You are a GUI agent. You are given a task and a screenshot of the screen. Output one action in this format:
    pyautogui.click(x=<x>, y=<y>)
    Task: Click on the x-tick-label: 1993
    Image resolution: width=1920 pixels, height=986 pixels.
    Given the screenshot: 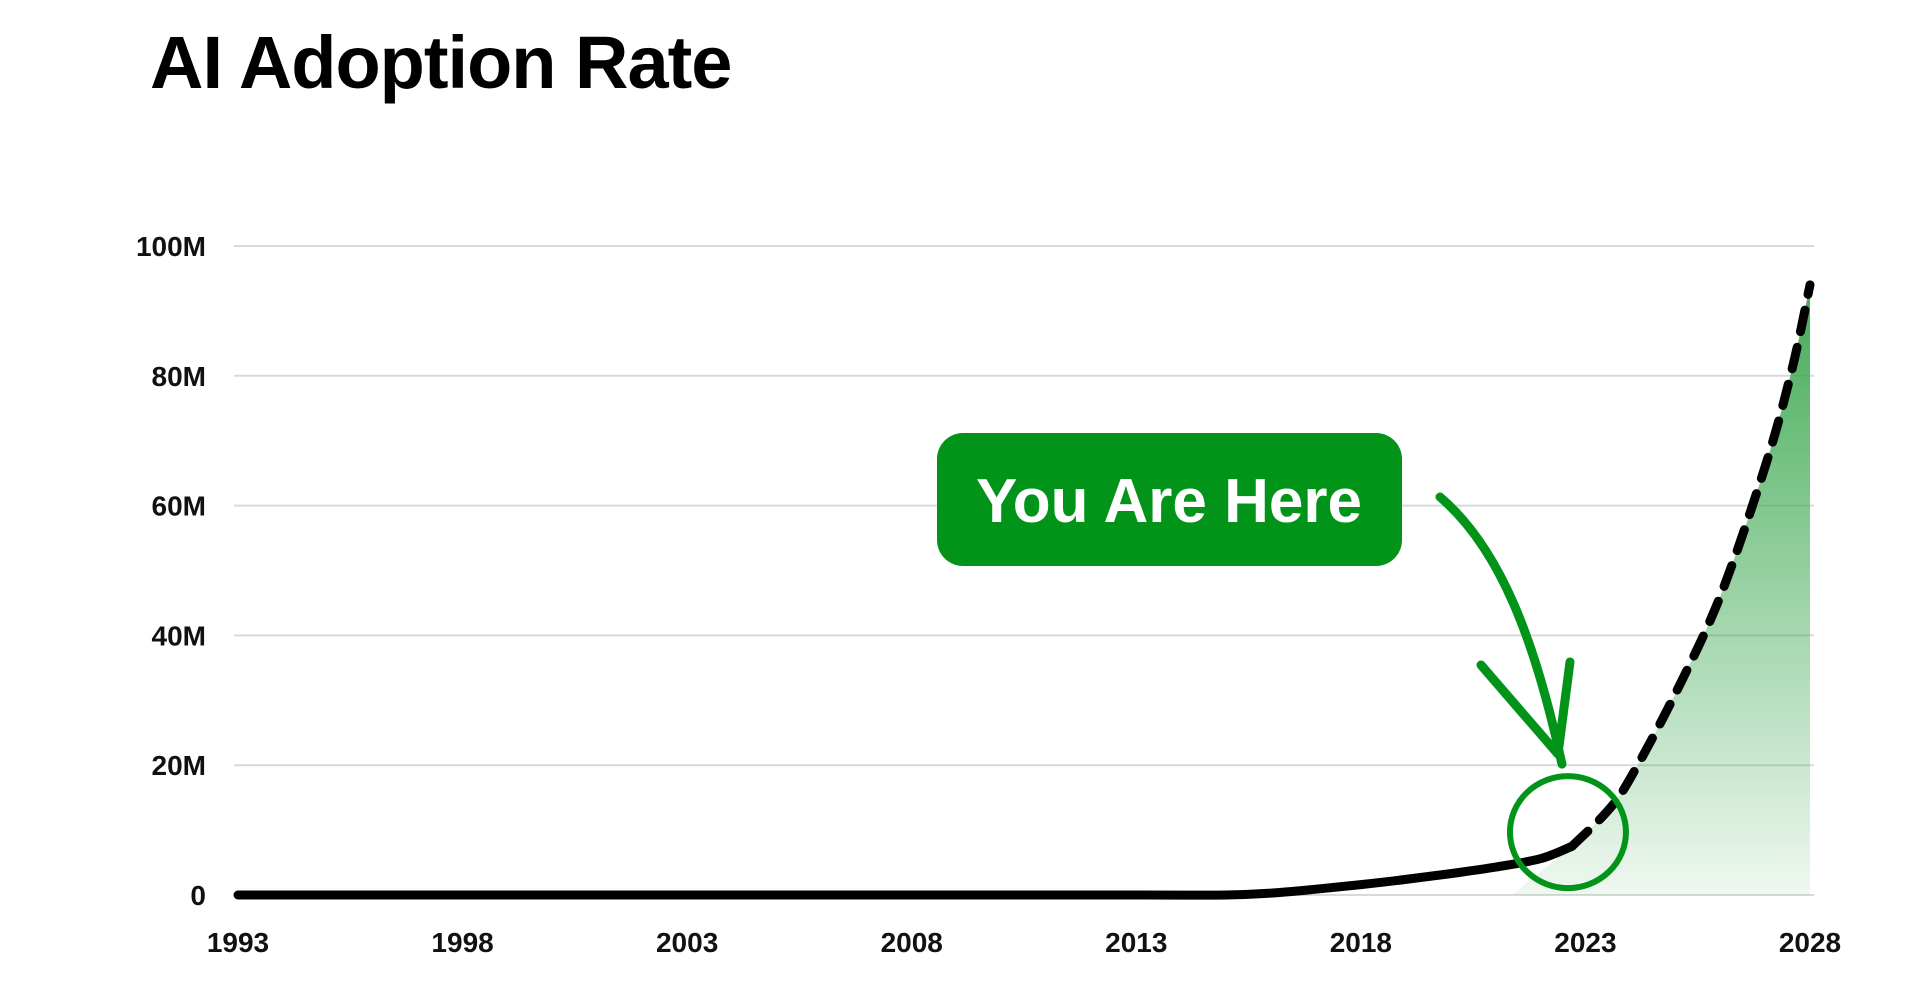 What is the action you would take?
    pyautogui.click(x=238, y=942)
    